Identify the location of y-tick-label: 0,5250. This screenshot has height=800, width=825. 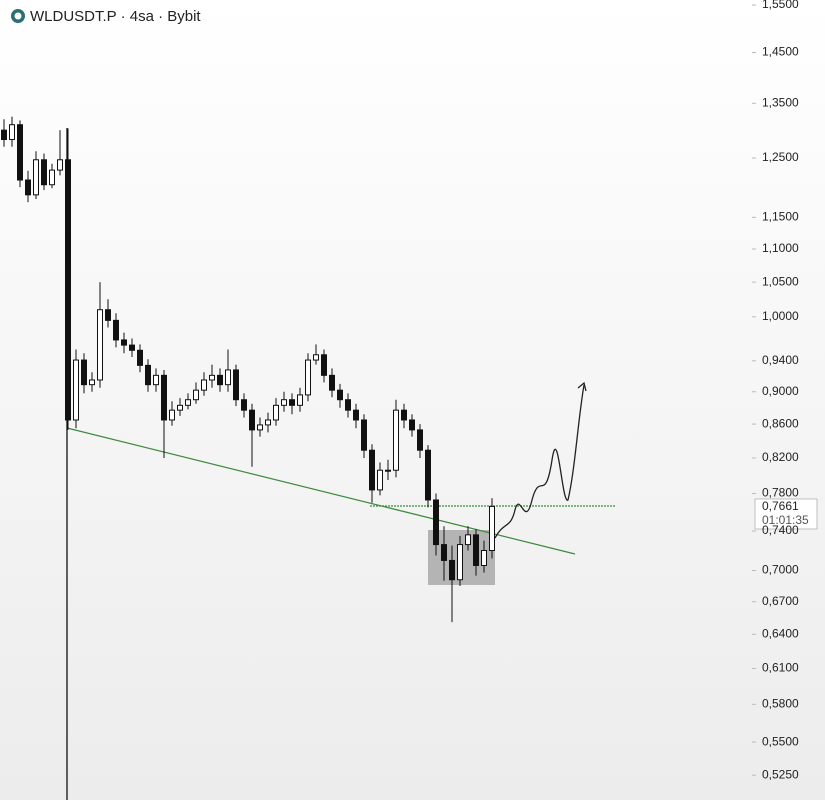
(780, 774).